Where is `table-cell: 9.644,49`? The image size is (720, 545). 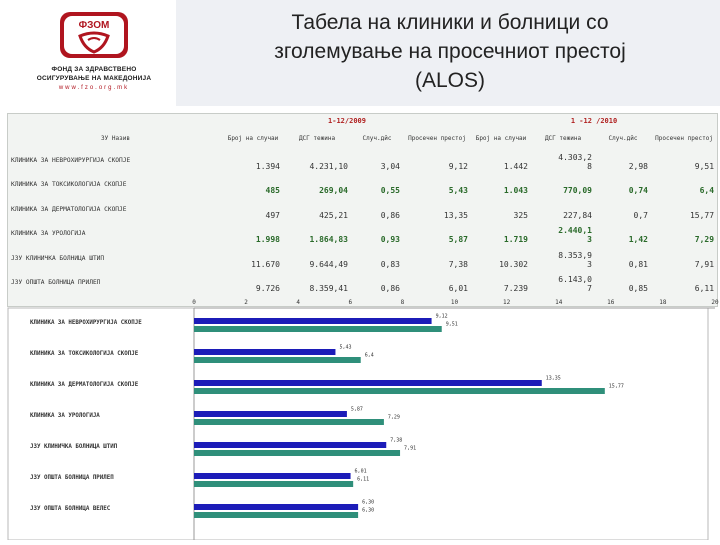
table-cell: 9.644,49 is located at coordinates (328, 264).